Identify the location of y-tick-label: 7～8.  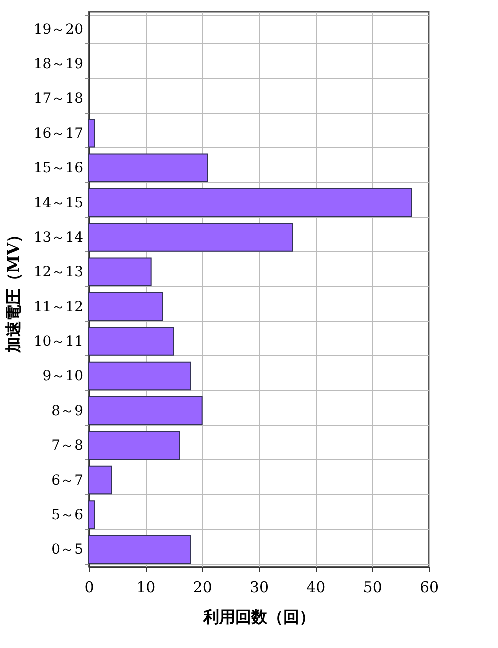
(68, 446).